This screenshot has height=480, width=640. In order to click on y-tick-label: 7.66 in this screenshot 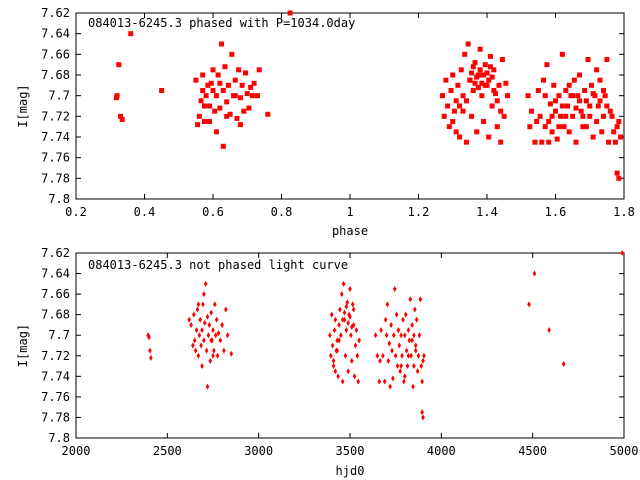, I will do `click(55, 294)`.